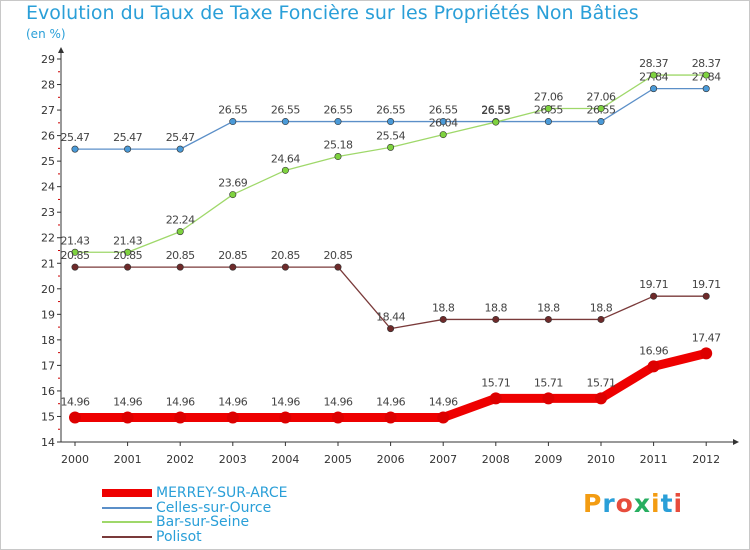 The image size is (750, 550). What do you see at coordinates (706, 284) in the screenshot?
I see `data-label: 19.71` at bounding box center [706, 284].